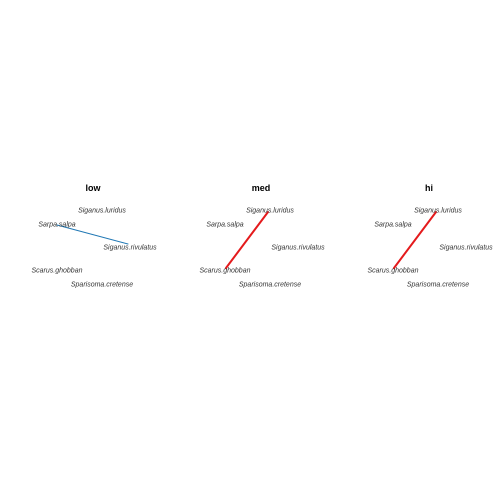 The height and width of the screenshot is (504, 504). What do you see at coordinates (92, 234) in the screenshot?
I see `edge-sarpa-salpa-to-siganus-rivulatus` at bounding box center [92, 234].